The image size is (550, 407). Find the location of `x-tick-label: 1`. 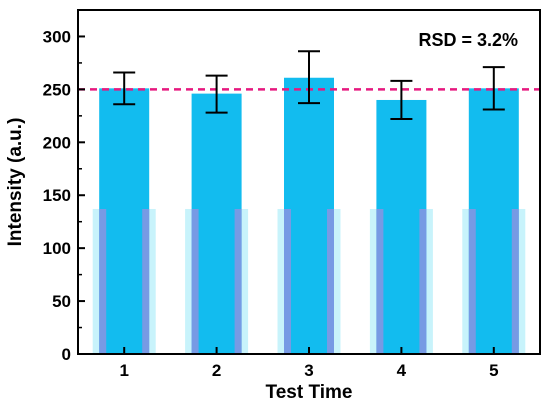

x-tick-label: 1 is located at coordinates (123, 370).